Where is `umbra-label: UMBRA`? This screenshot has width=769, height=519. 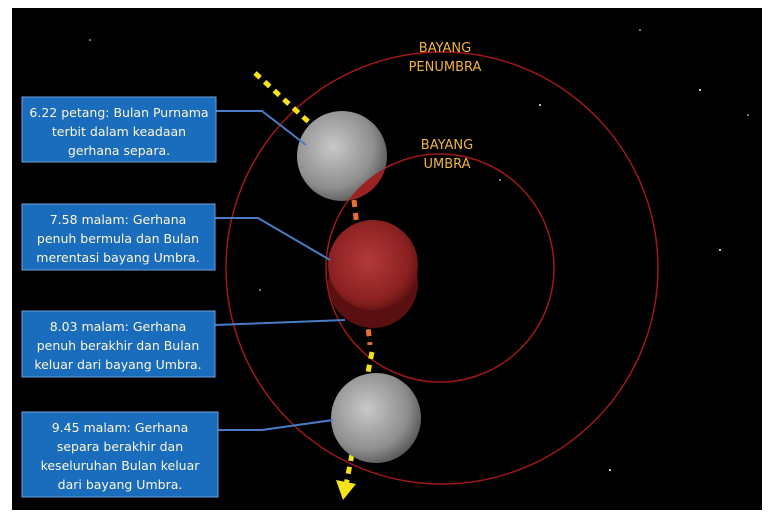
umbra-label: UMBRA is located at coordinates (446, 164).